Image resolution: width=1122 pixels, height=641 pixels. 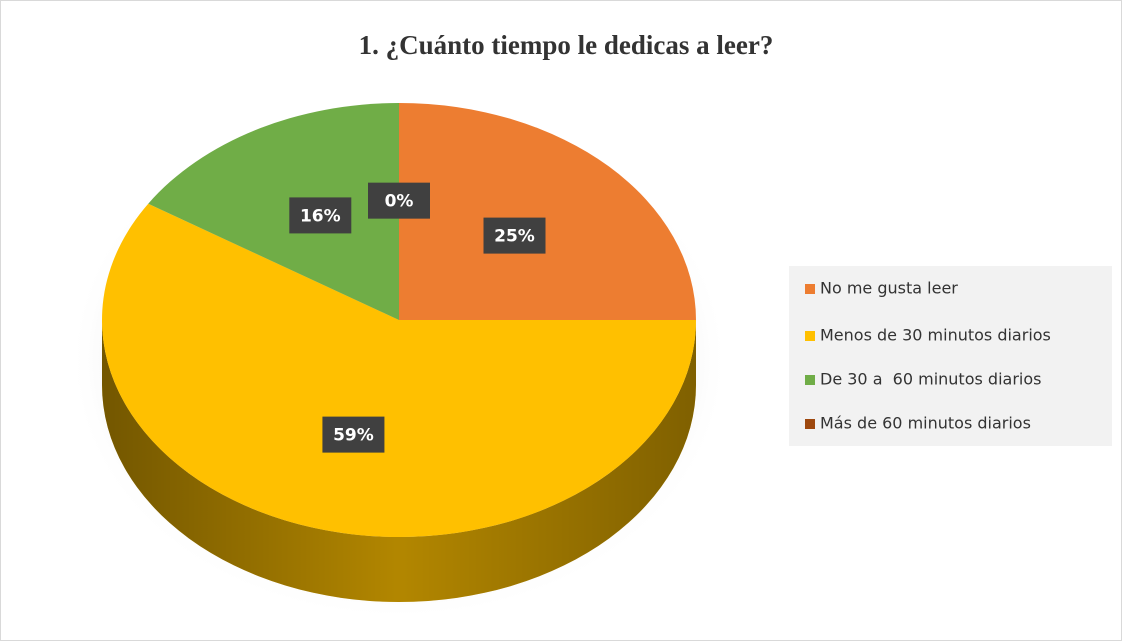 What do you see at coordinates (566, 45) in the screenshot?
I see `chart-title: 1. ¿Cuánto tiempo le dedicas a leer?` at bounding box center [566, 45].